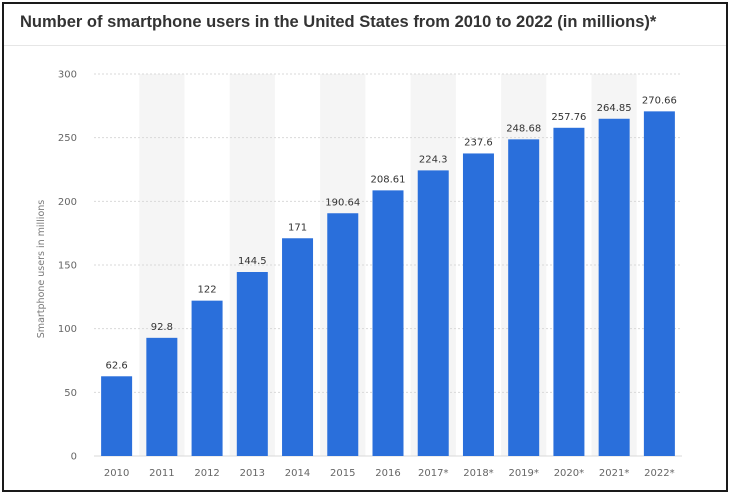  What do you see at coordinates (162, 327) in the screenshot?
I see `data-label: 92.8` at bounding box center [162, 327].